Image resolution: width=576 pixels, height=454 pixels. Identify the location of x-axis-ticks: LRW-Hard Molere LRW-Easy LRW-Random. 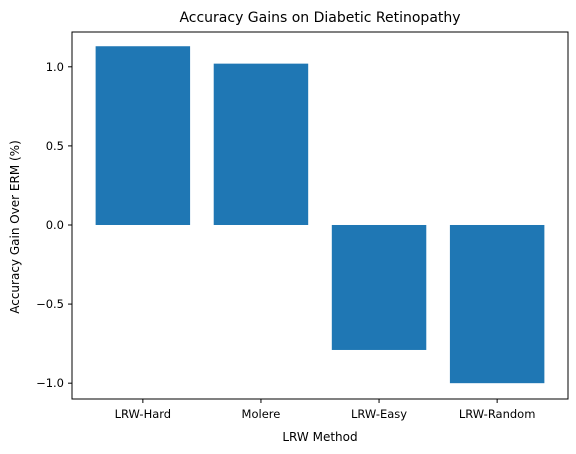
(325, 410).